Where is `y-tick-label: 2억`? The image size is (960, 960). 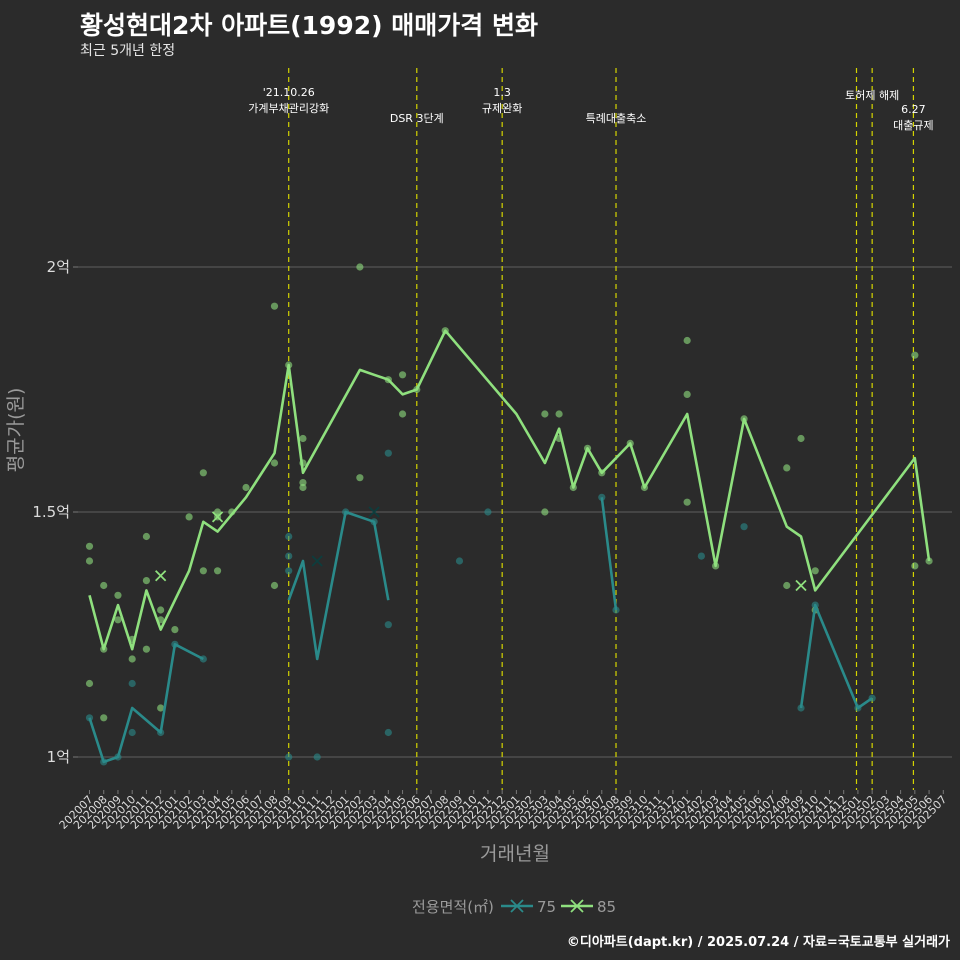
y-tick-label: 2억 is located at coordinates (58, 267).